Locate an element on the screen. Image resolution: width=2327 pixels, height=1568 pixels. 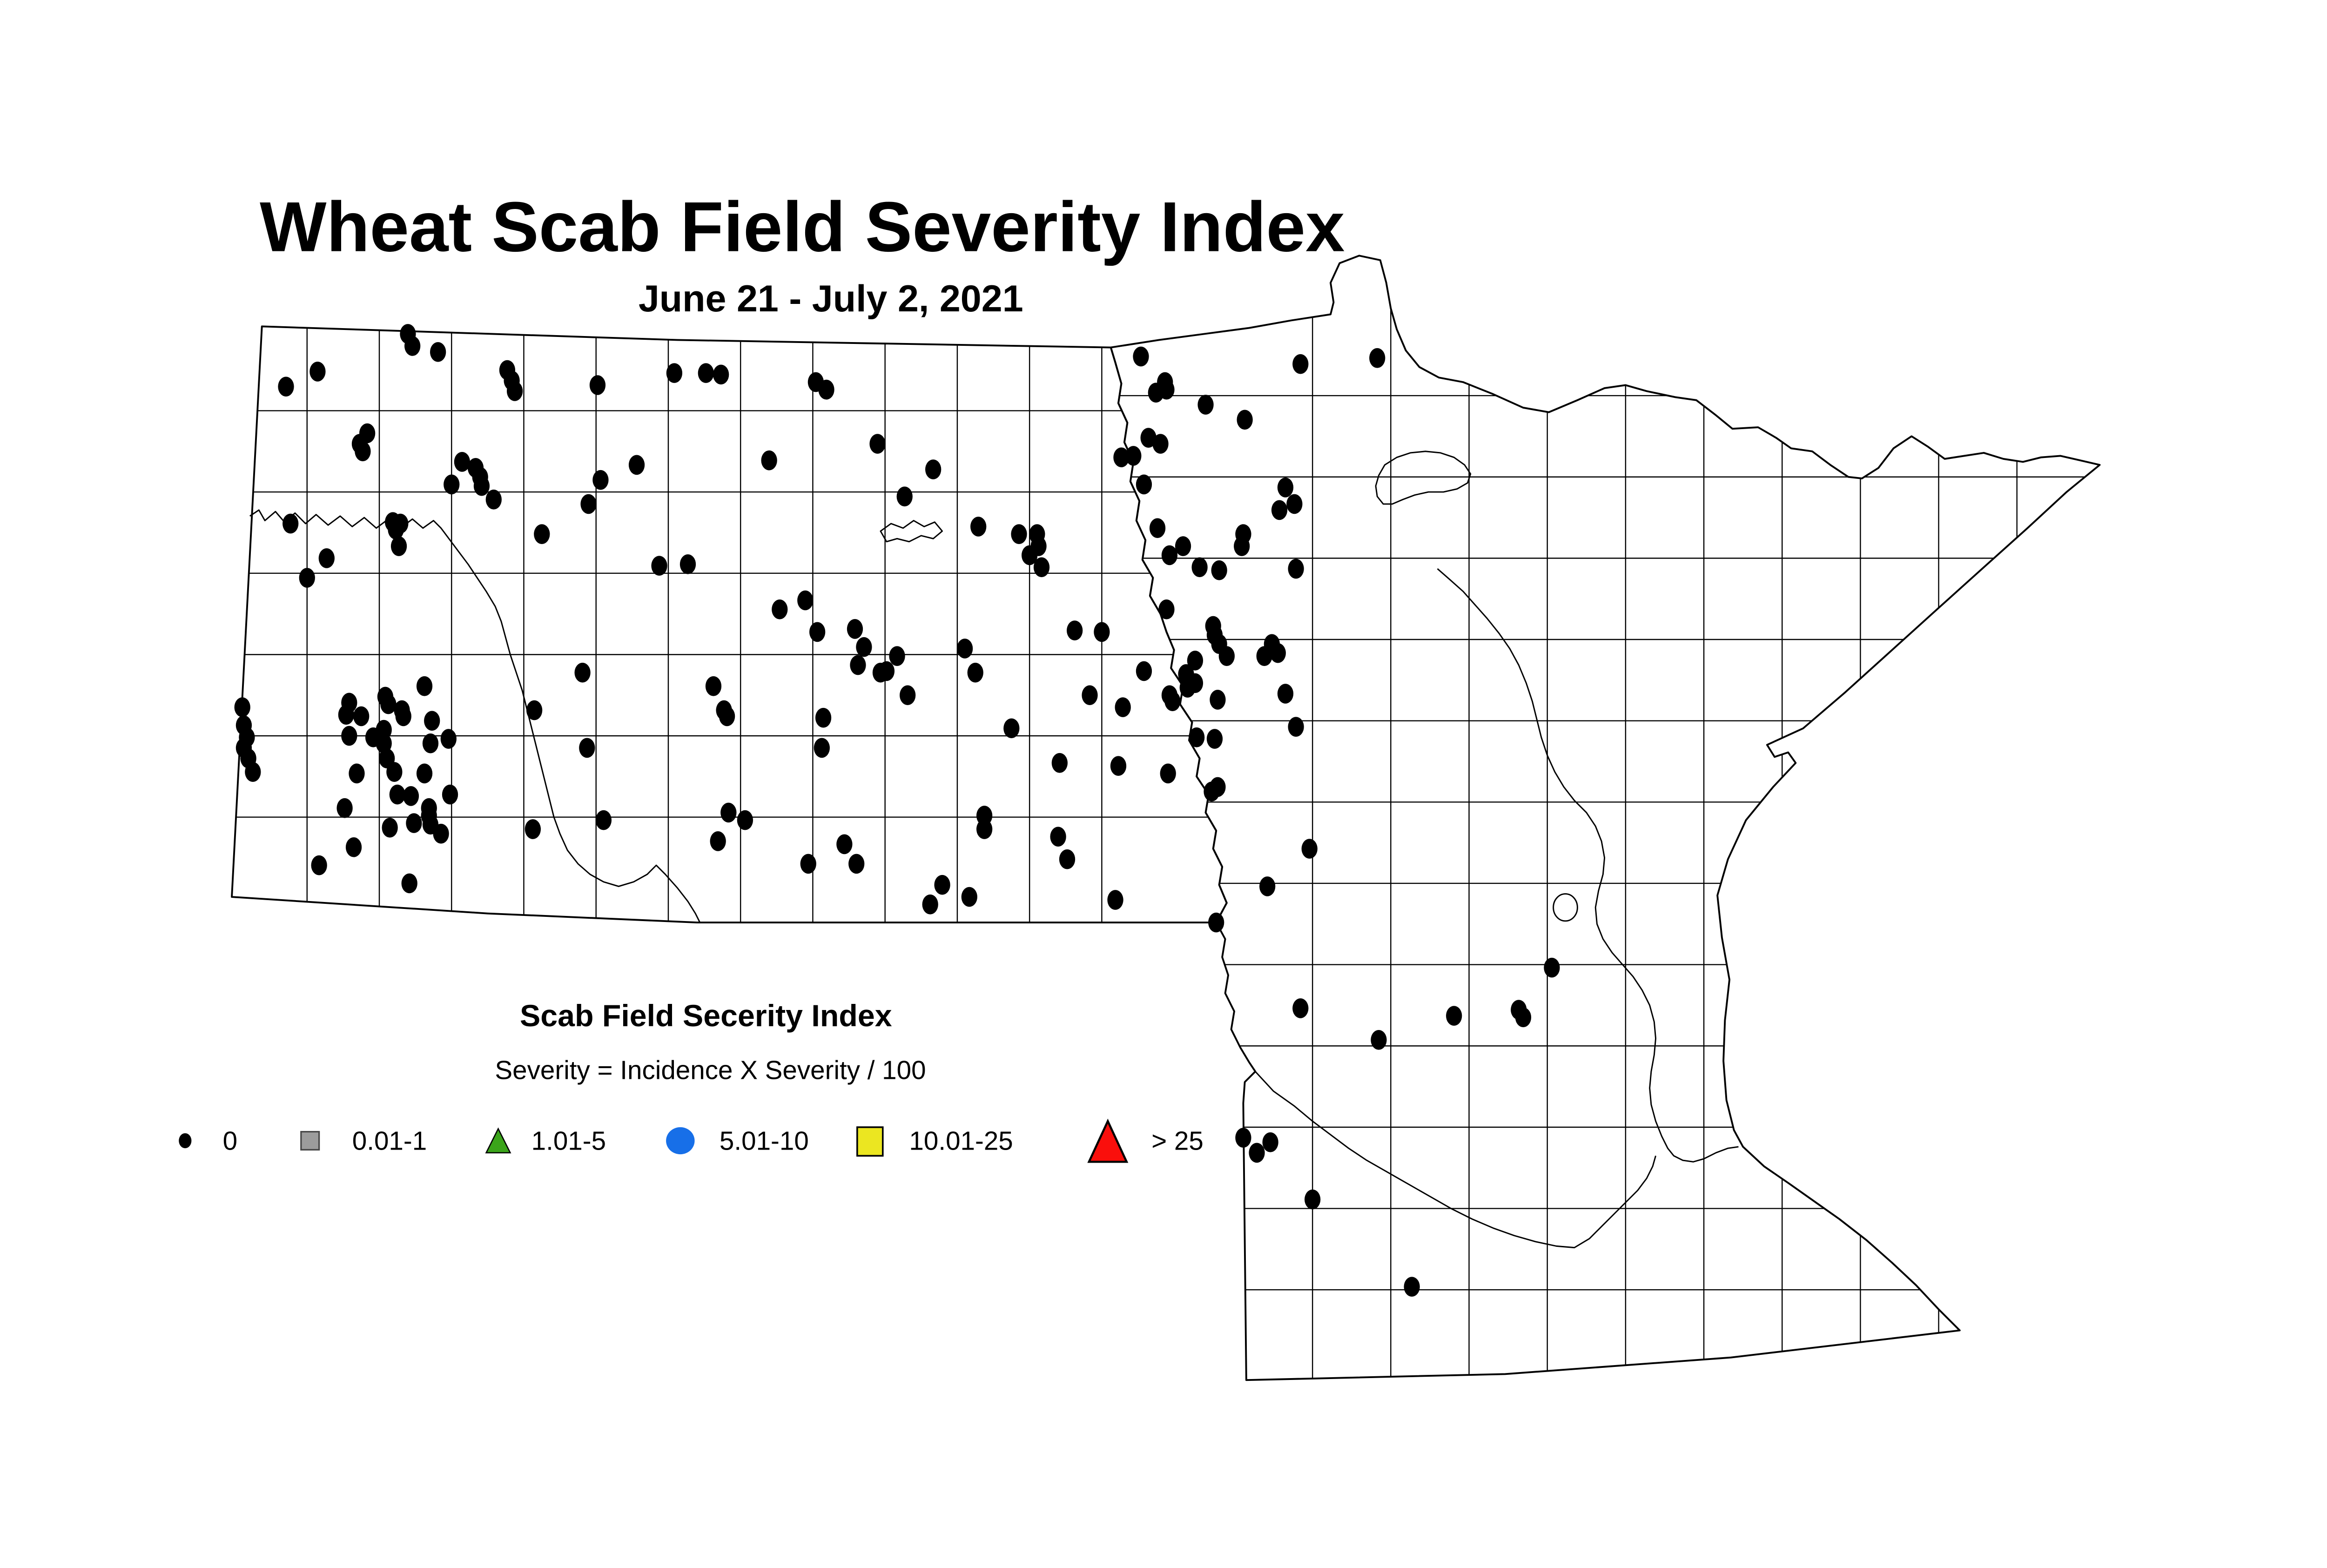
legend-item: 10.01-25 is located at coordinates (934, 1141).